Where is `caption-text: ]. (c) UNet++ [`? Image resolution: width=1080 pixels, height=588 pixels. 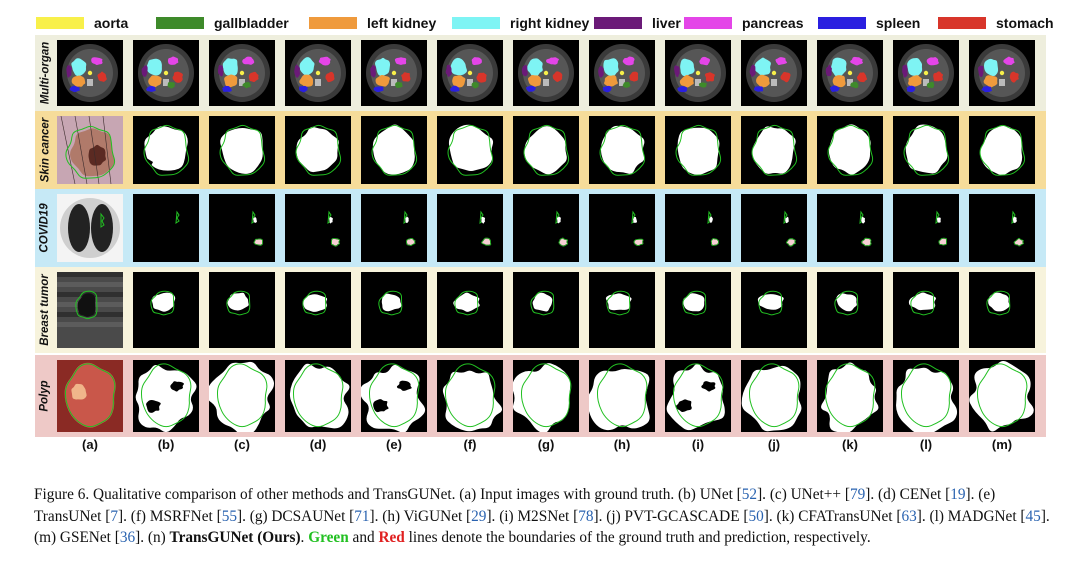
caption-text: ]. (c) UNet++ [ is located at coordinates (803, 494).